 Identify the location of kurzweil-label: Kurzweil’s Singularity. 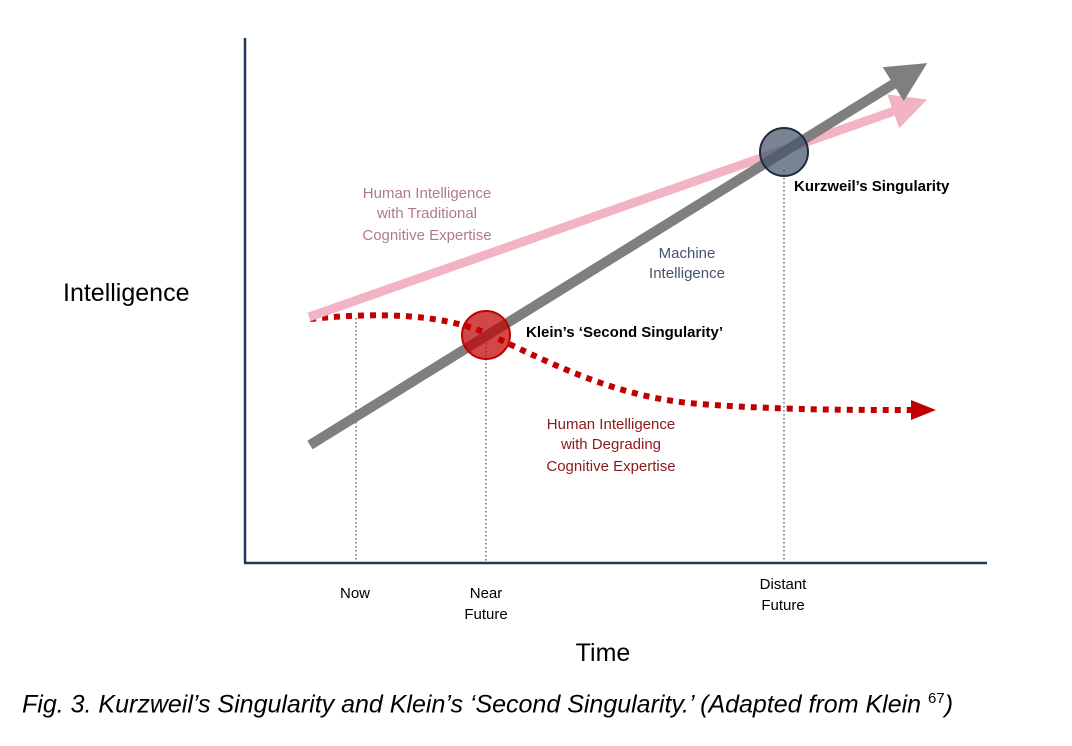
(872, 186).